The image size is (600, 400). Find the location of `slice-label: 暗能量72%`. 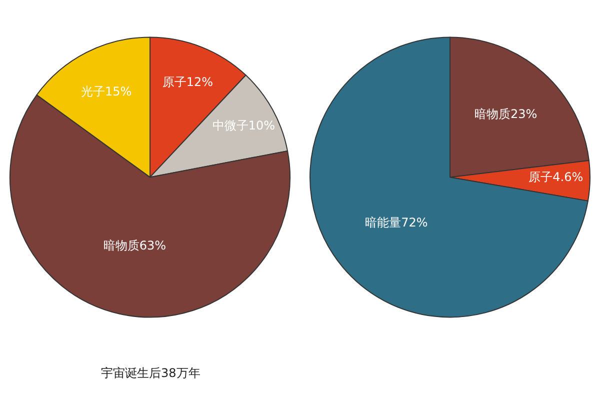

slice-label: 暗能量72% is located at coordinates (396, 222).